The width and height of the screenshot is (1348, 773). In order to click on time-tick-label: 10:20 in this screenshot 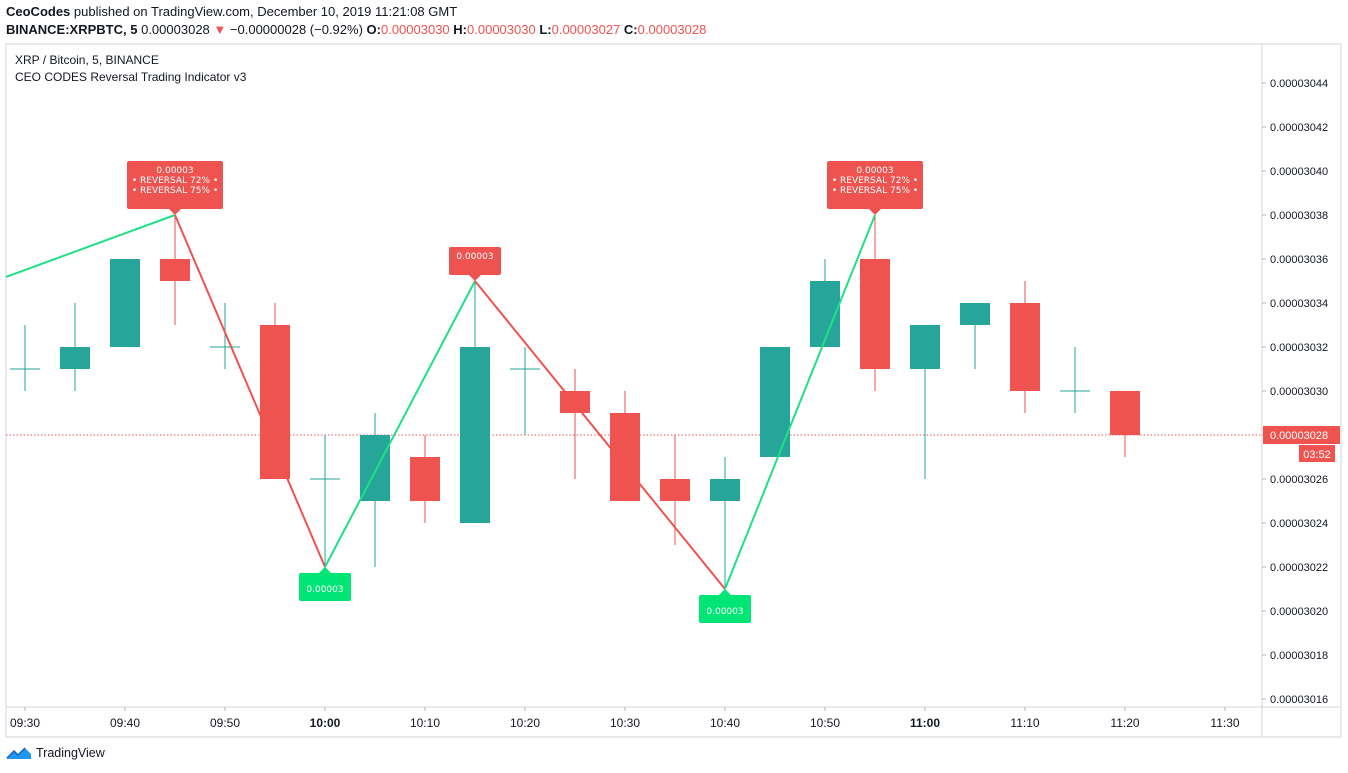, I will do `click(525, 723)`.